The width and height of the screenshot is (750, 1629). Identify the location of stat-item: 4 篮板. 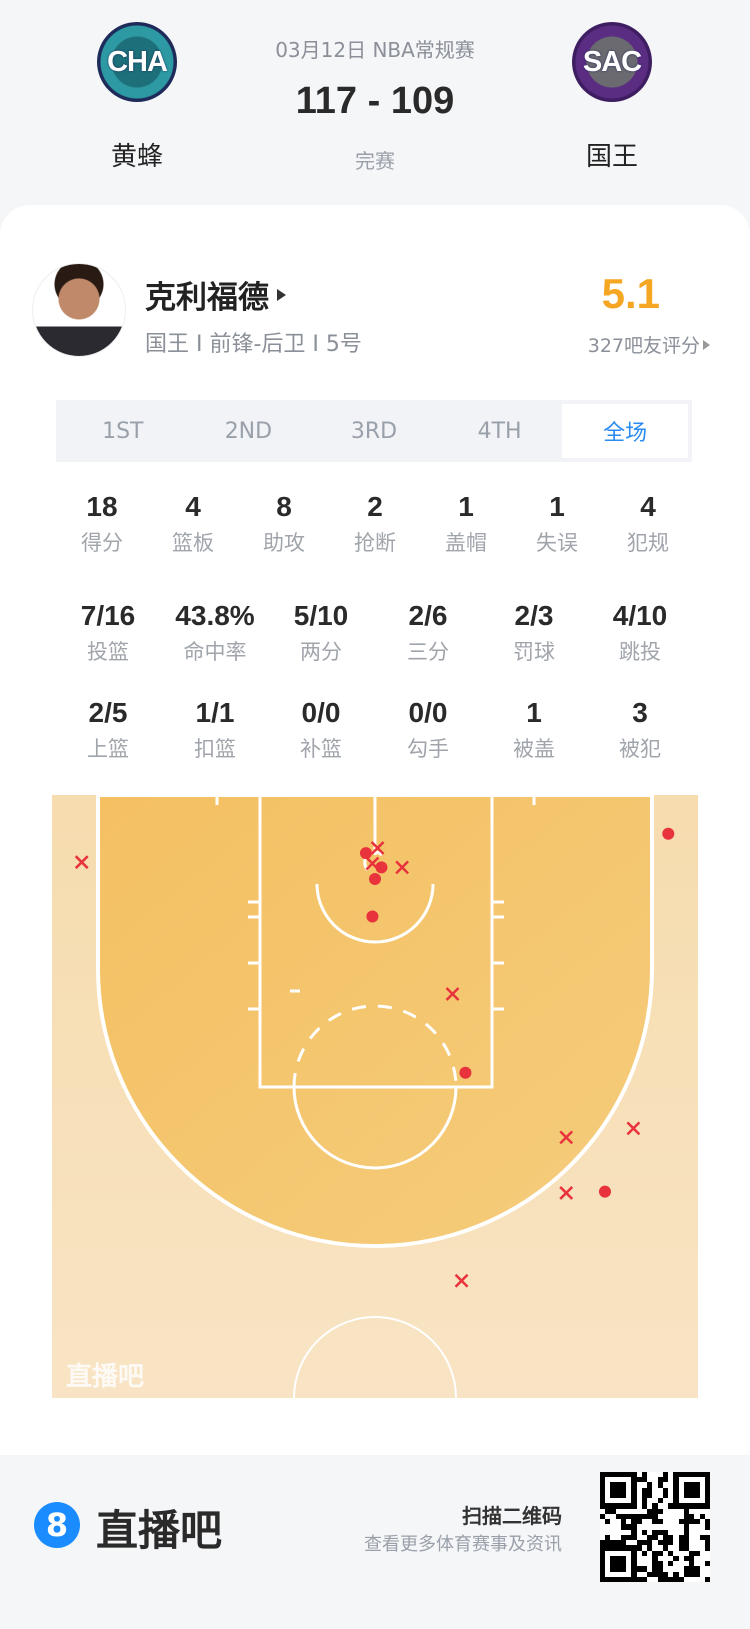
(193, 524).